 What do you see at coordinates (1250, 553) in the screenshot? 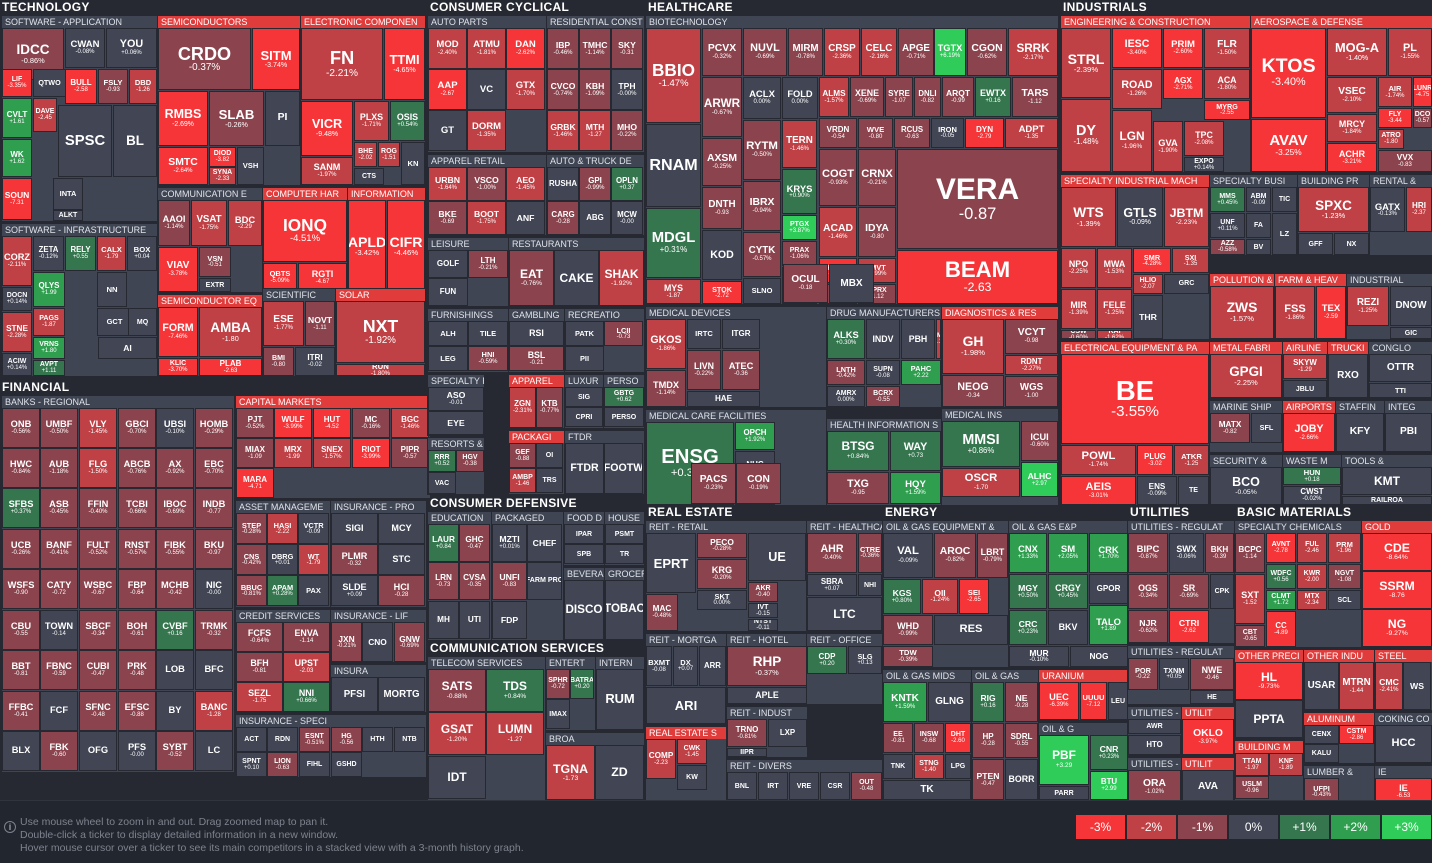
I see `ticker-tile-bcpc: BCPC -1.14` at bounding box center [1250, 553].